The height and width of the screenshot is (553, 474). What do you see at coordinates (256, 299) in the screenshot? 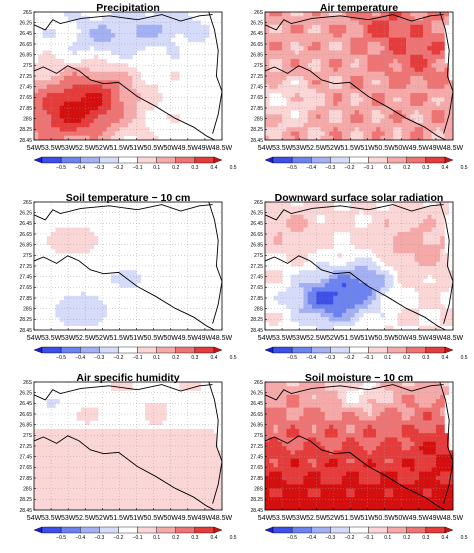
I see `y-tick-label: 27.85` at bounding box center [256, 299].